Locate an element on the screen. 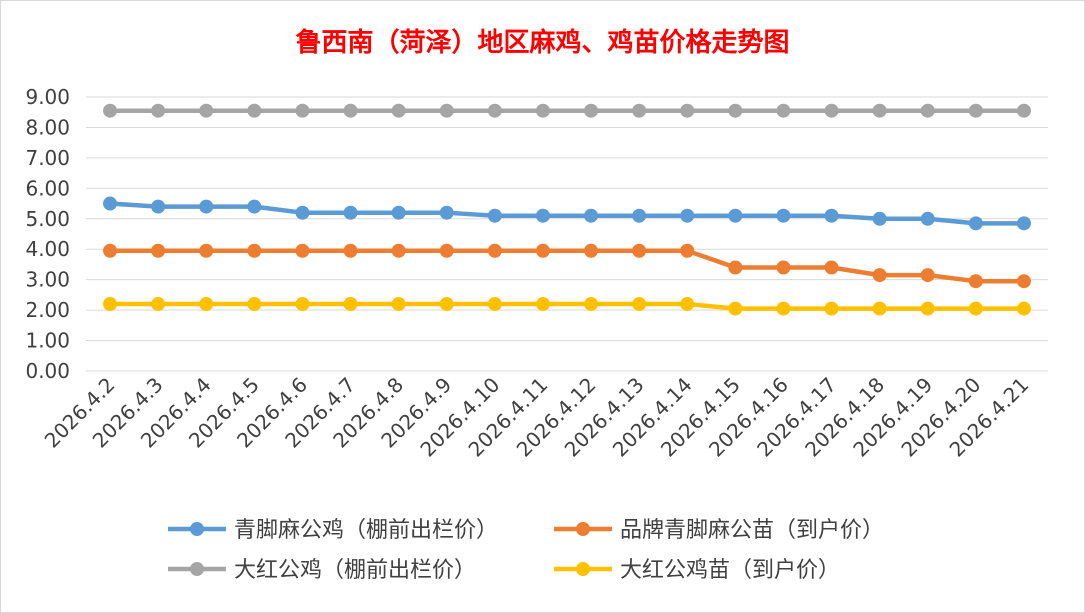 The image size is (1085, 613). legend-label: 大红公鸡（棚前出栏价） is located at coordinates (355, 570).